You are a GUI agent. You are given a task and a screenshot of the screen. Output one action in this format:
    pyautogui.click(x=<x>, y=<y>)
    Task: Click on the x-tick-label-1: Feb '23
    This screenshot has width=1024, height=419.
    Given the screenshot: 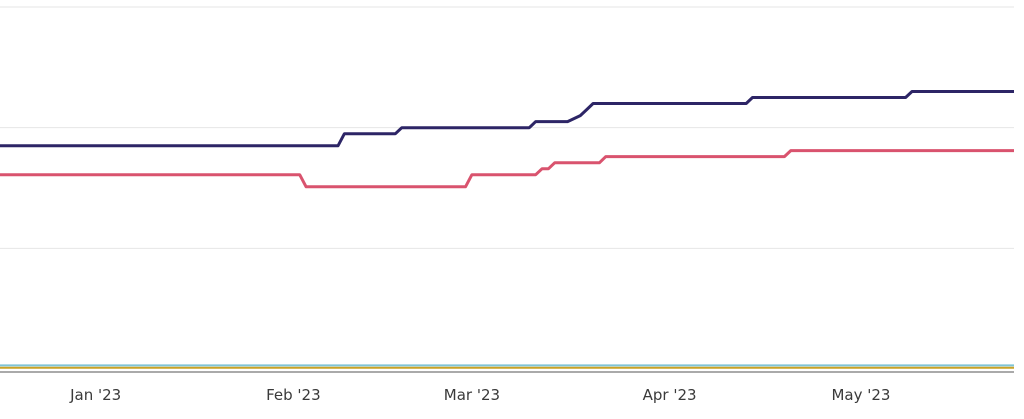 What is the action you would take?
    pyautogui.click(x=293, y=395)
    